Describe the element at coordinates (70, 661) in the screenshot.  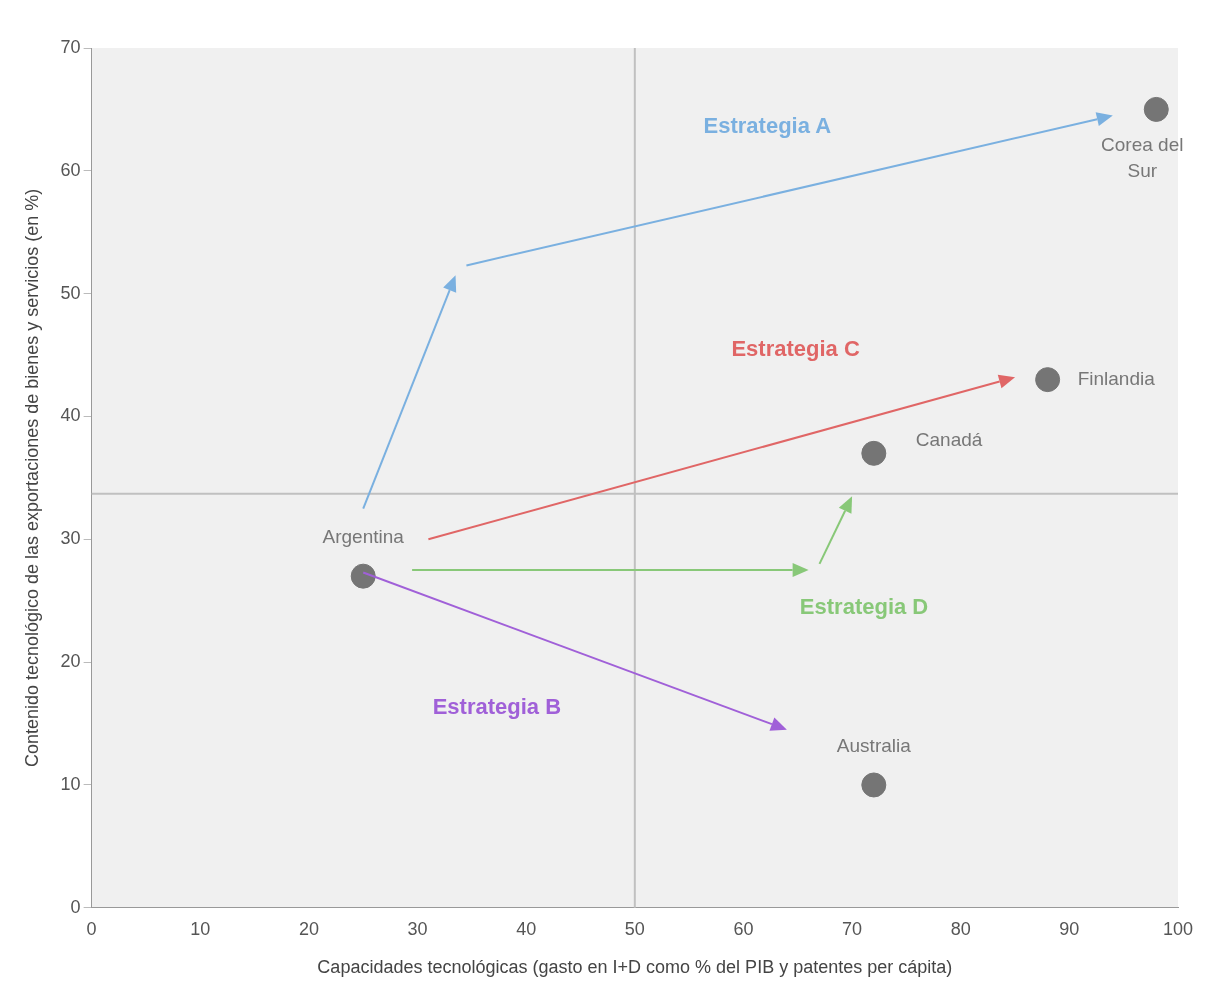
I see `y-tick-label: 20` at that location.